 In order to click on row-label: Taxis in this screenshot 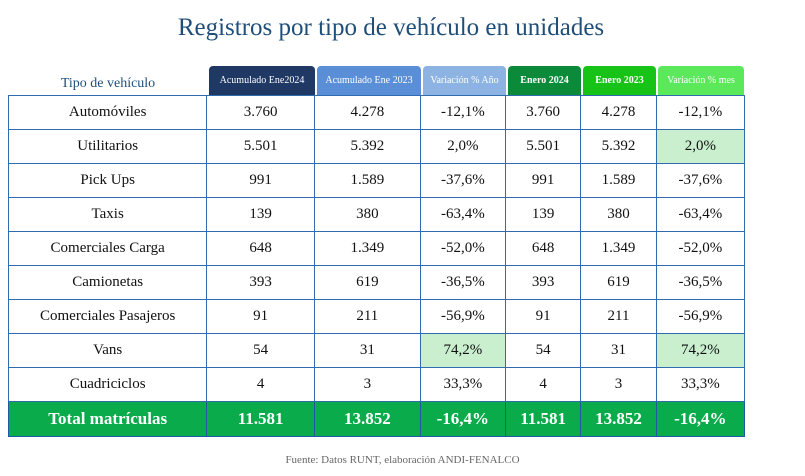, I will do `click(107, 214)`.